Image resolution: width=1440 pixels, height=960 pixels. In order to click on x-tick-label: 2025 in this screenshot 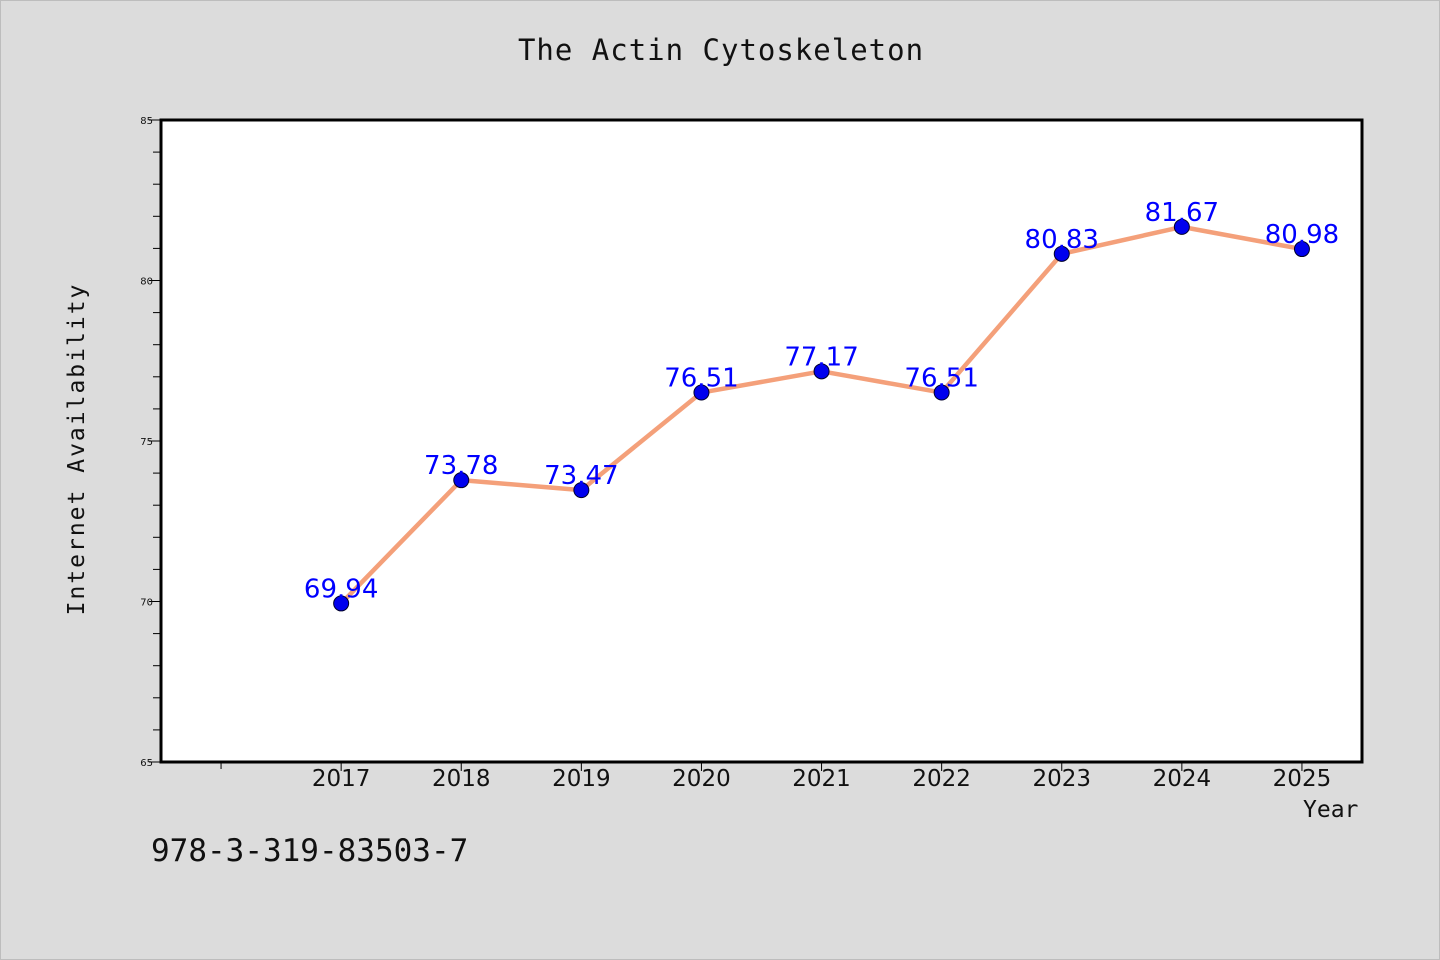, I will do `click(1302, 779)`.